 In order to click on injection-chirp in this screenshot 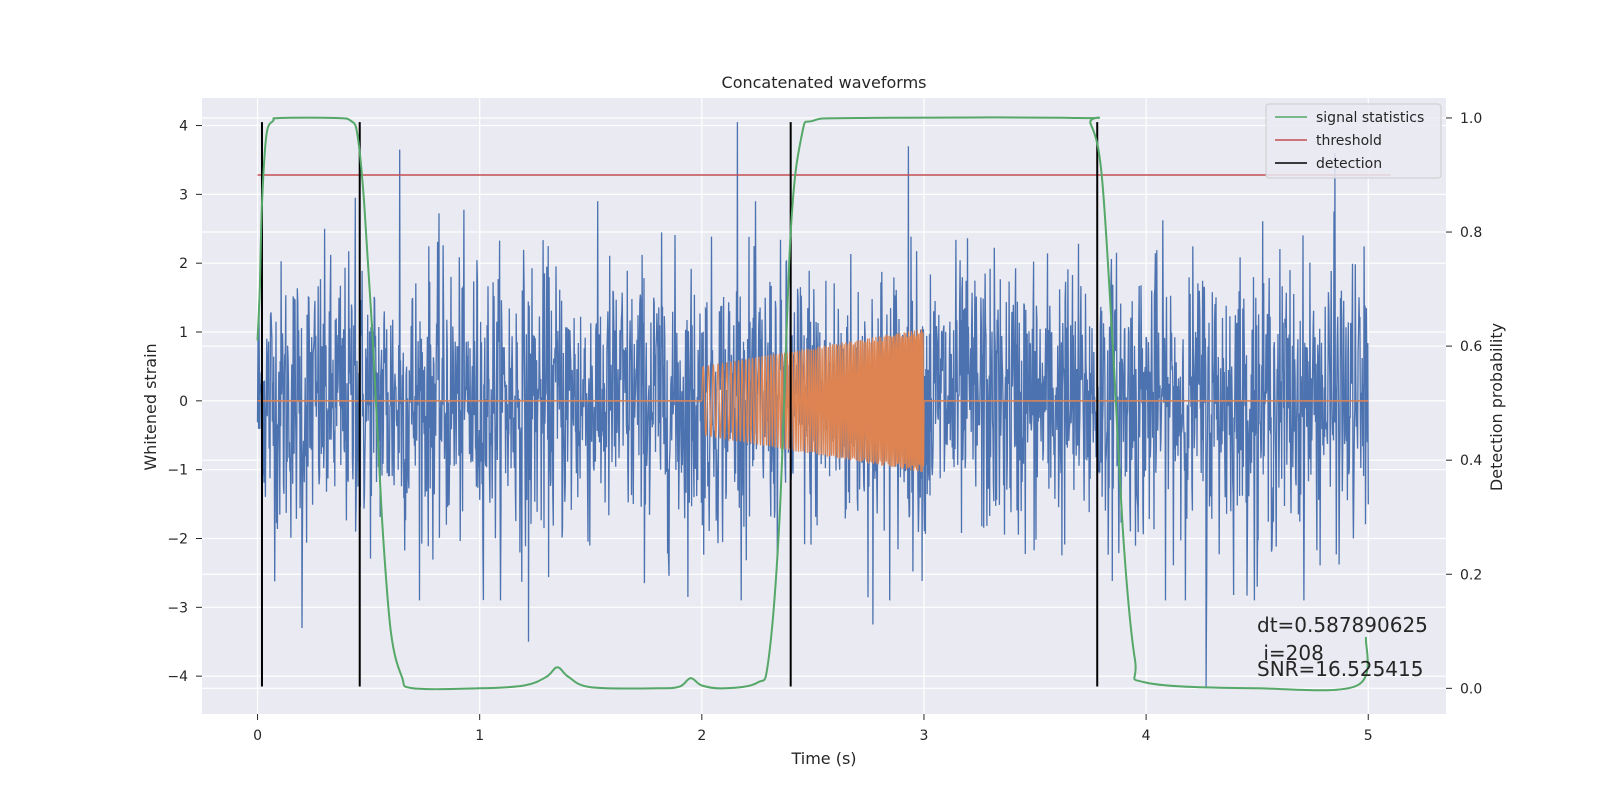, I will do `click(813, 400)`.